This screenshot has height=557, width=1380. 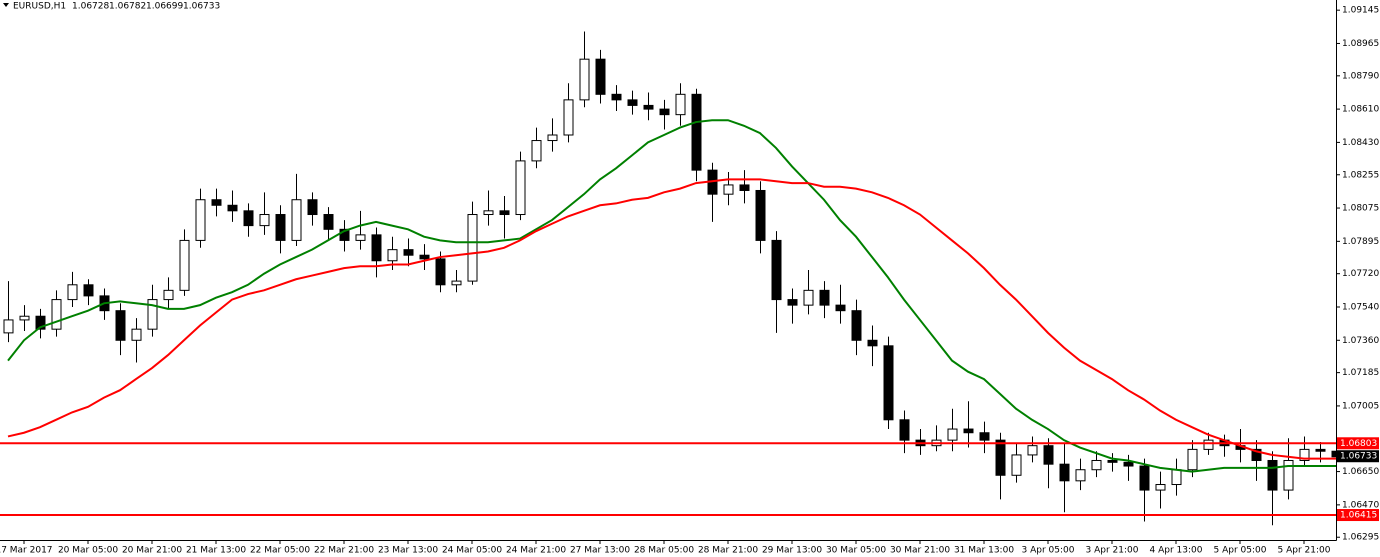 What do you see at coordinates (1360, 406) in the screenshot?
I see `y-tick-label: 1.07005` at bounding box center [1360, 406].